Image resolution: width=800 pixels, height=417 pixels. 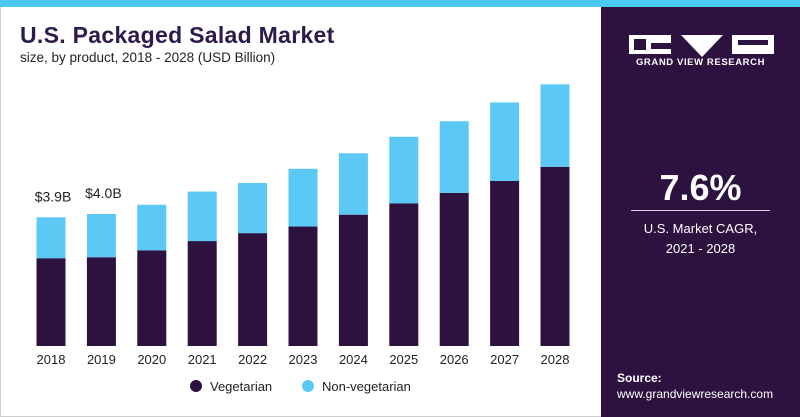 What do you see at coordinates (101, 236) in the screenshot?
I see `bar-non-vegetarian-2019` at bounding box center [101, 236].